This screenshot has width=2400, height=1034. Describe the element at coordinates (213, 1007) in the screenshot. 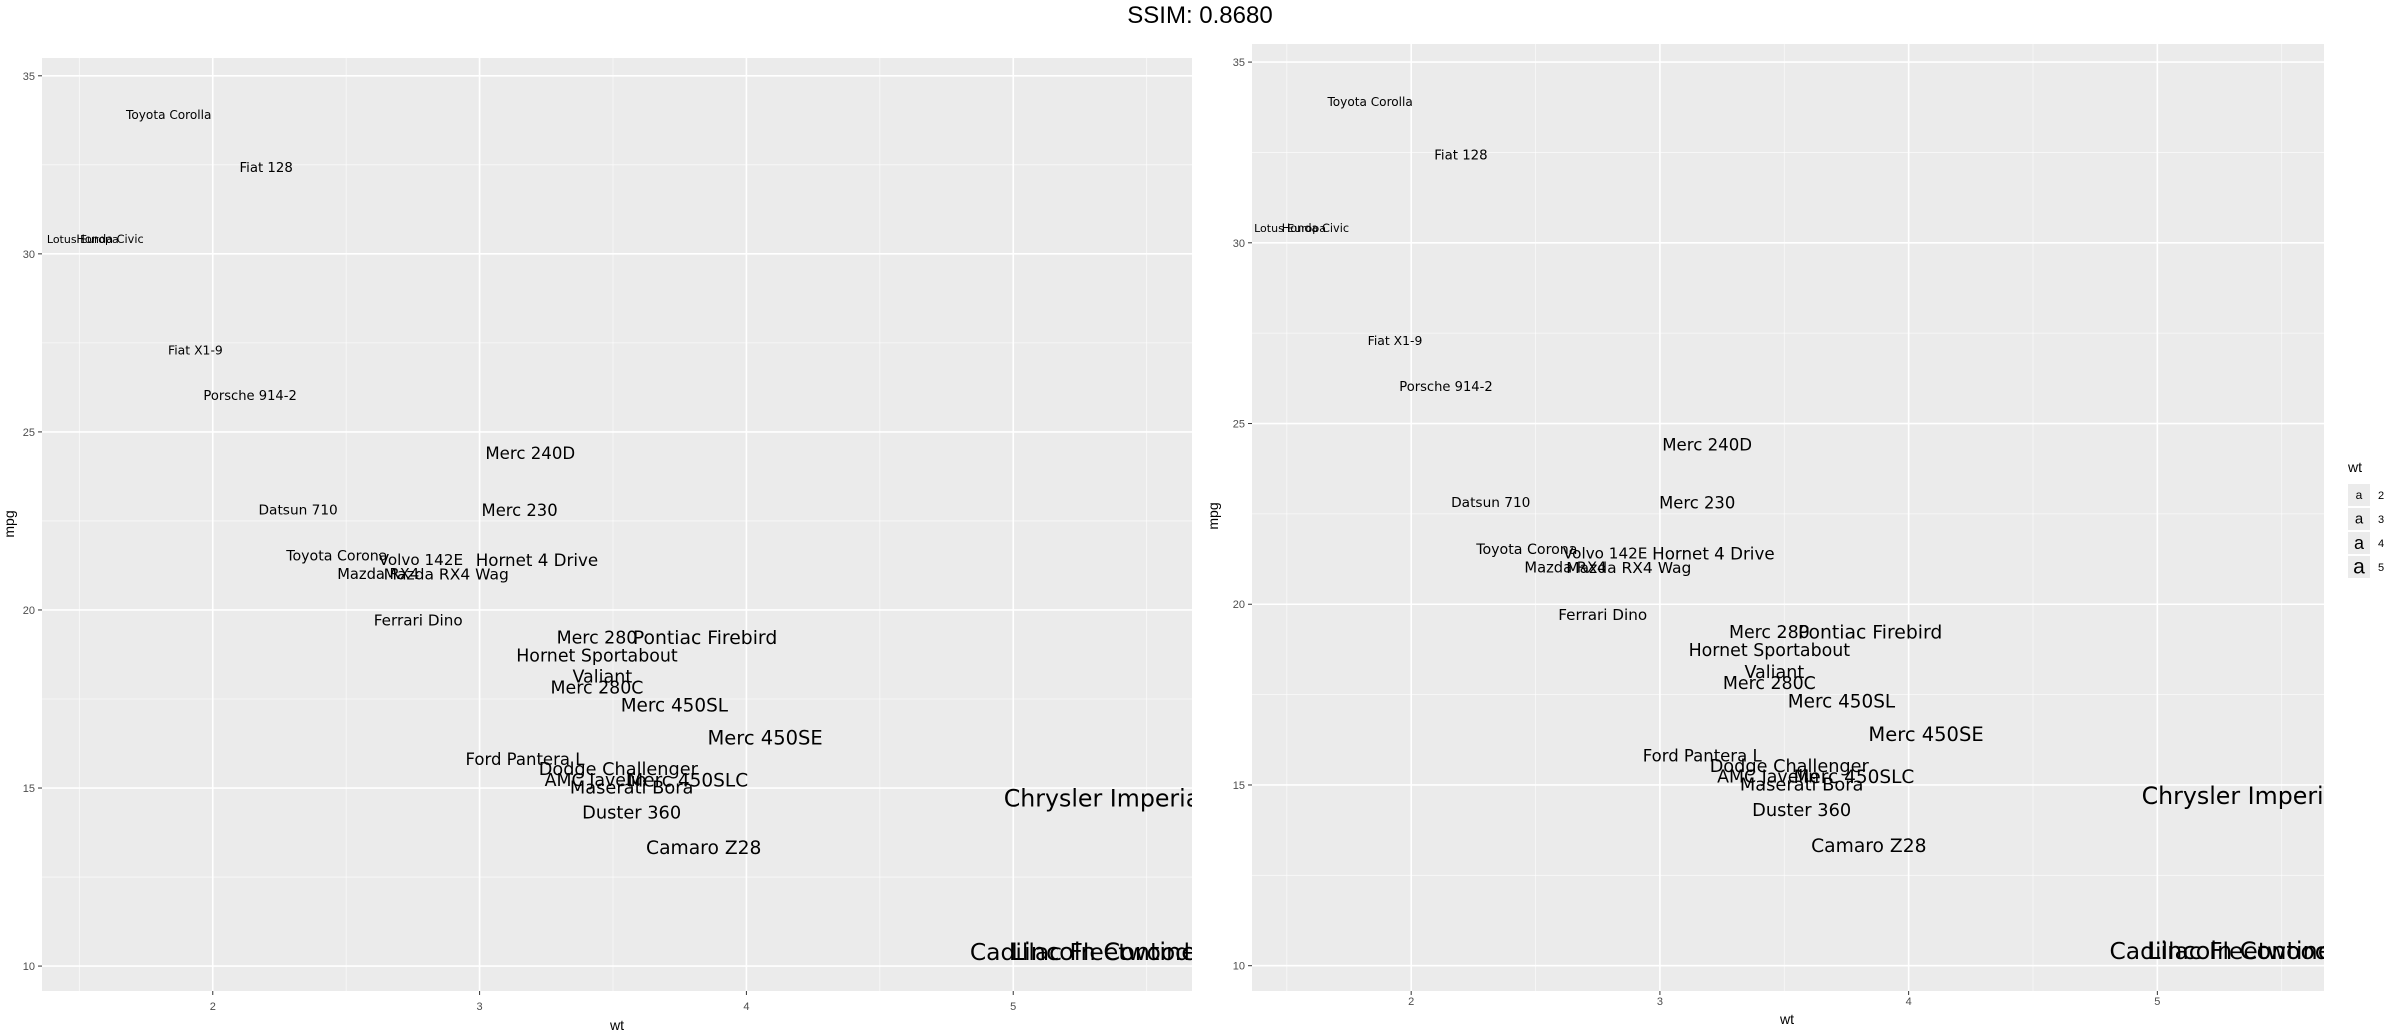

I see `x-tick-label: 2` at that location.